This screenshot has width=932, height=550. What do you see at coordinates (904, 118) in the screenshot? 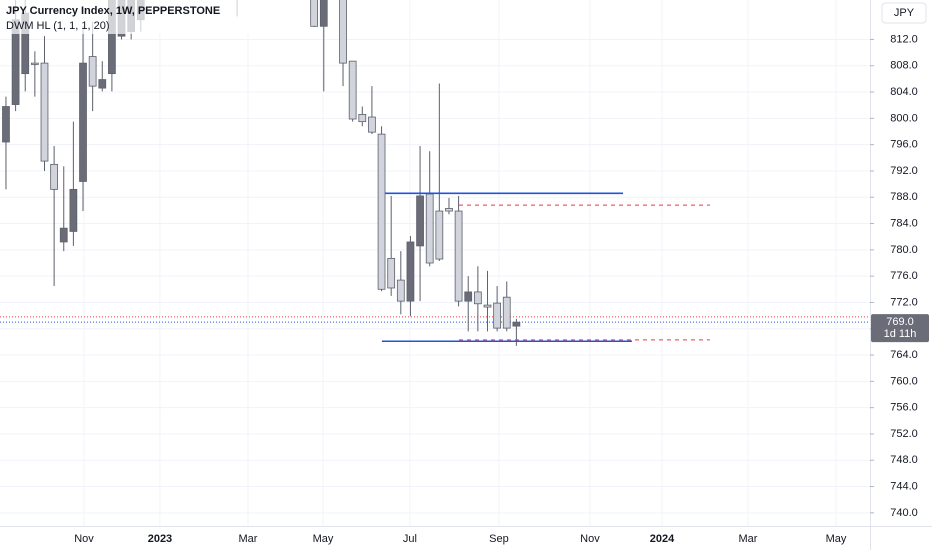
I see `y-tick-label: 800.0` at bounding box center [904, 118].